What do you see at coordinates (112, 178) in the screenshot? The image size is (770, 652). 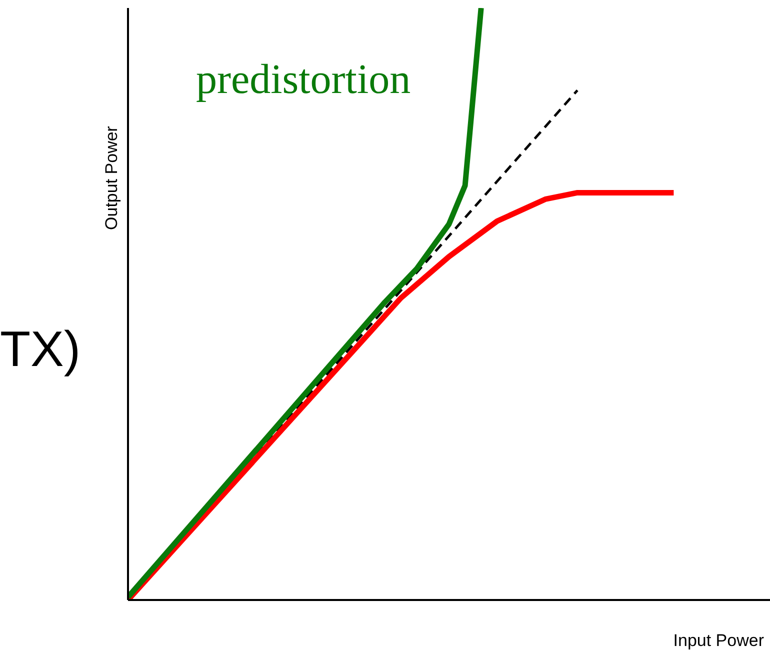 I see `y-axis-title: Output Power` at bounding box center [112, 178].